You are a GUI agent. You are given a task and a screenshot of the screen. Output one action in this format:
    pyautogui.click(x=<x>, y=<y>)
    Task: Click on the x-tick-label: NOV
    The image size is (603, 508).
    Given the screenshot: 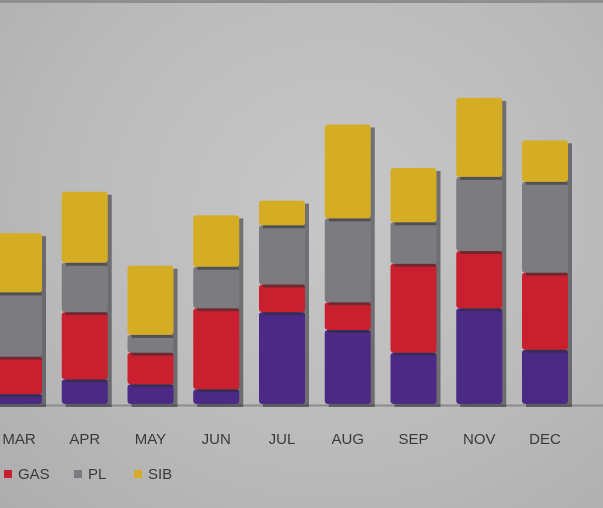 What is the action you would take?
    pyautogui.click(x=479, y=439)
    